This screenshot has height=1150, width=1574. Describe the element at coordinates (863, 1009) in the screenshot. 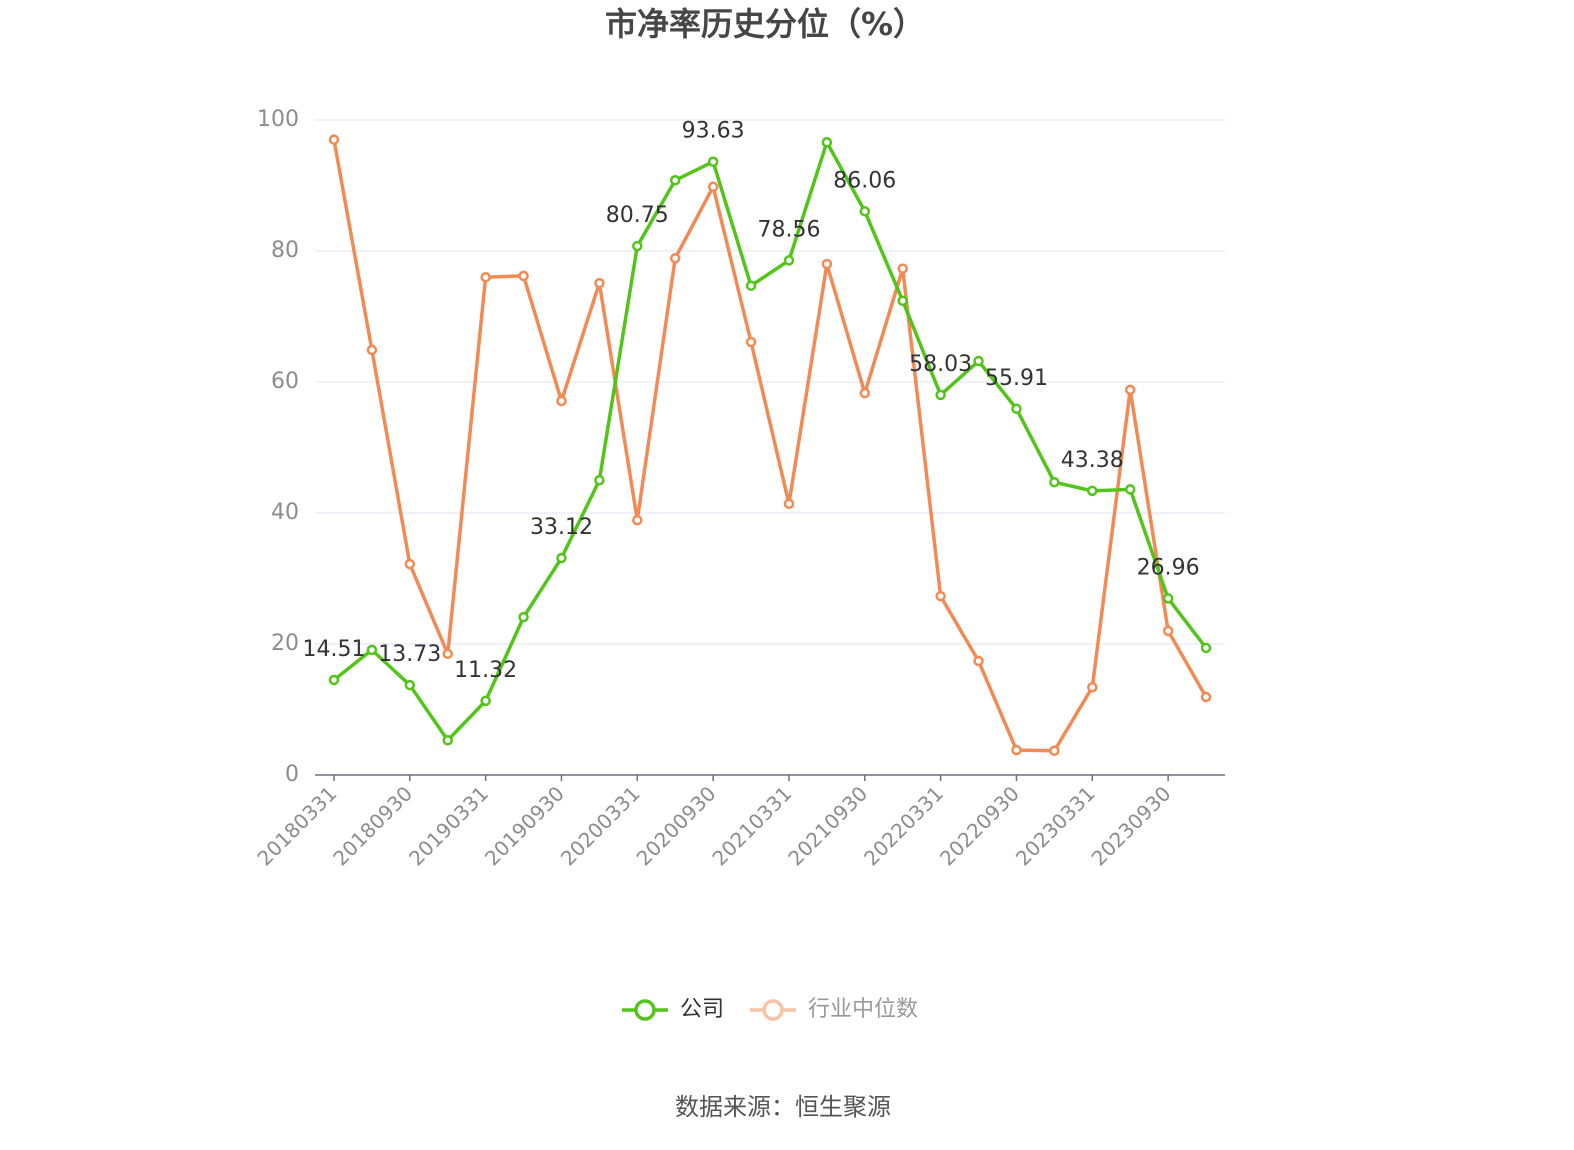

I see `legend-label: 行业中位数` at that location.